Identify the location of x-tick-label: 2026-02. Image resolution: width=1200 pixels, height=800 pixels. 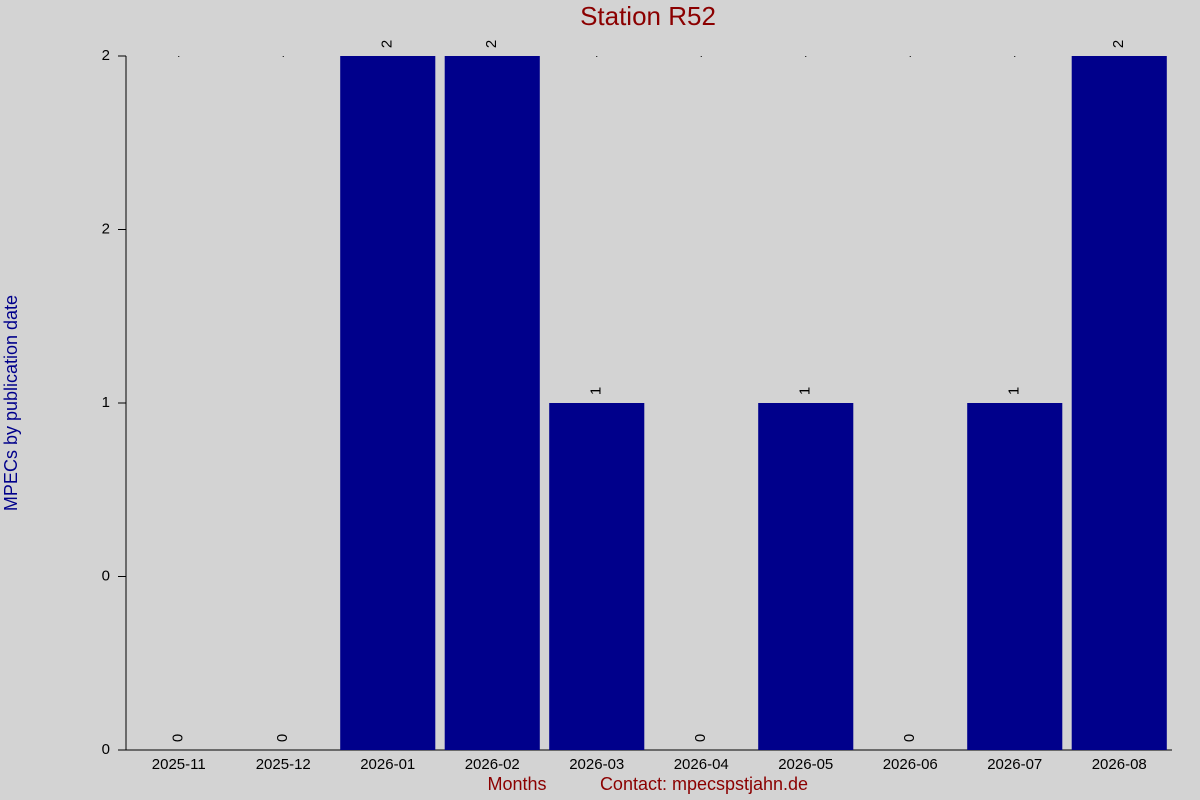
(492, 764).